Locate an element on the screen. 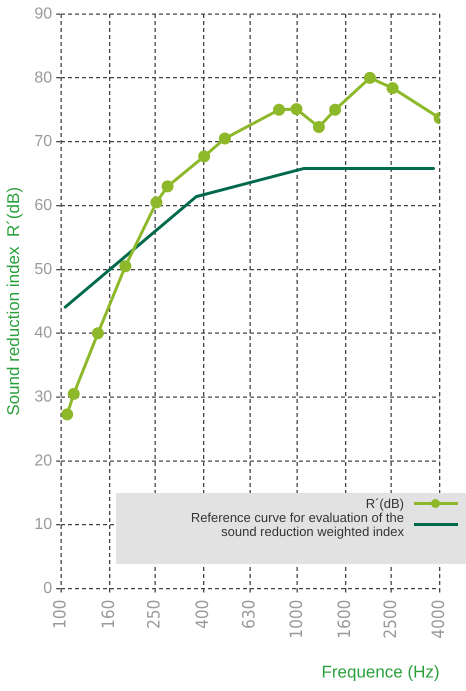 The width and height of the screenshot is (466, 691). y-tick-label: 20 is located at coordinates (43, 461).